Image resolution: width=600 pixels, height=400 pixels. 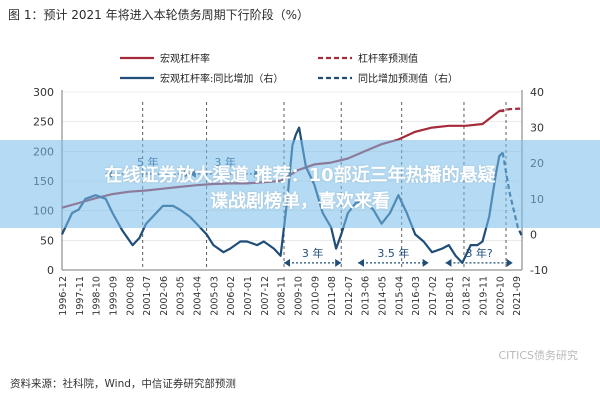 I want to click on promo-overlay-text: 在线证券放大渠道 推荐：10部近三年热播的悬疑 谍战剧榜单，喜欢来看, so click(x=300, y=189).